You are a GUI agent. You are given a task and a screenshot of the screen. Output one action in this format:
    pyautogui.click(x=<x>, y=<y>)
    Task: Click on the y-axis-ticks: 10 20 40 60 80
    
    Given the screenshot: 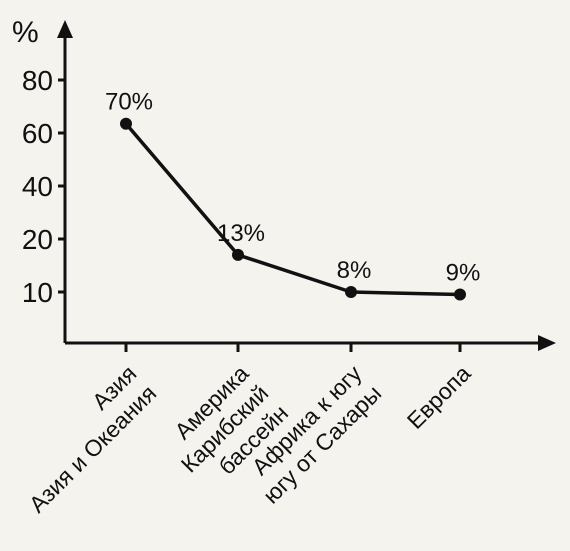 What is the action you would take?
    pyautogui.click(x=43, y=186)
    